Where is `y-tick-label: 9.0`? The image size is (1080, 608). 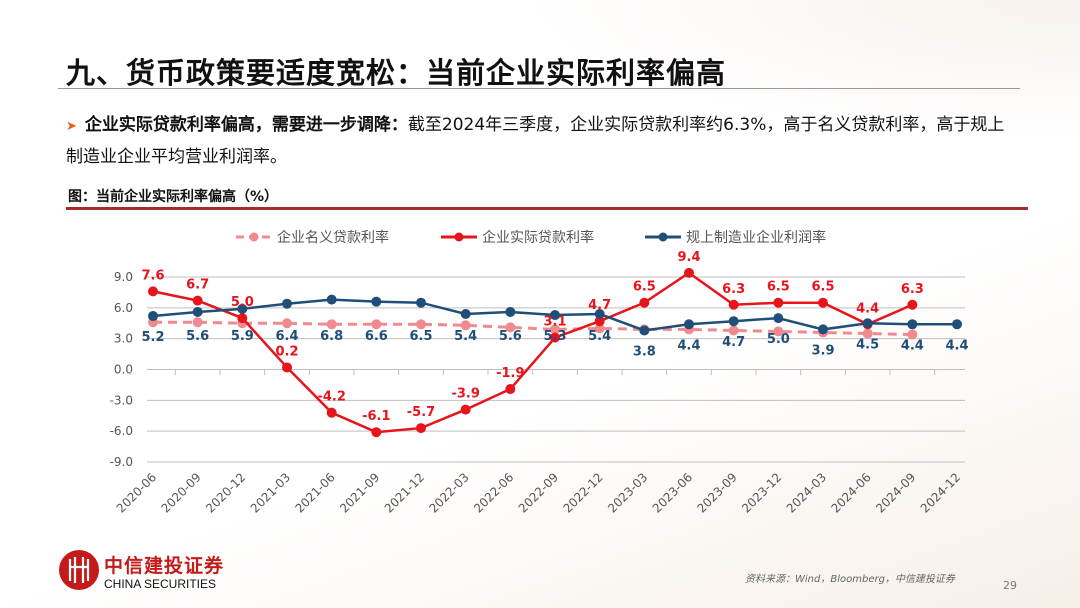
y-tick-label: 9.0 is located at coordinates (123, 277).